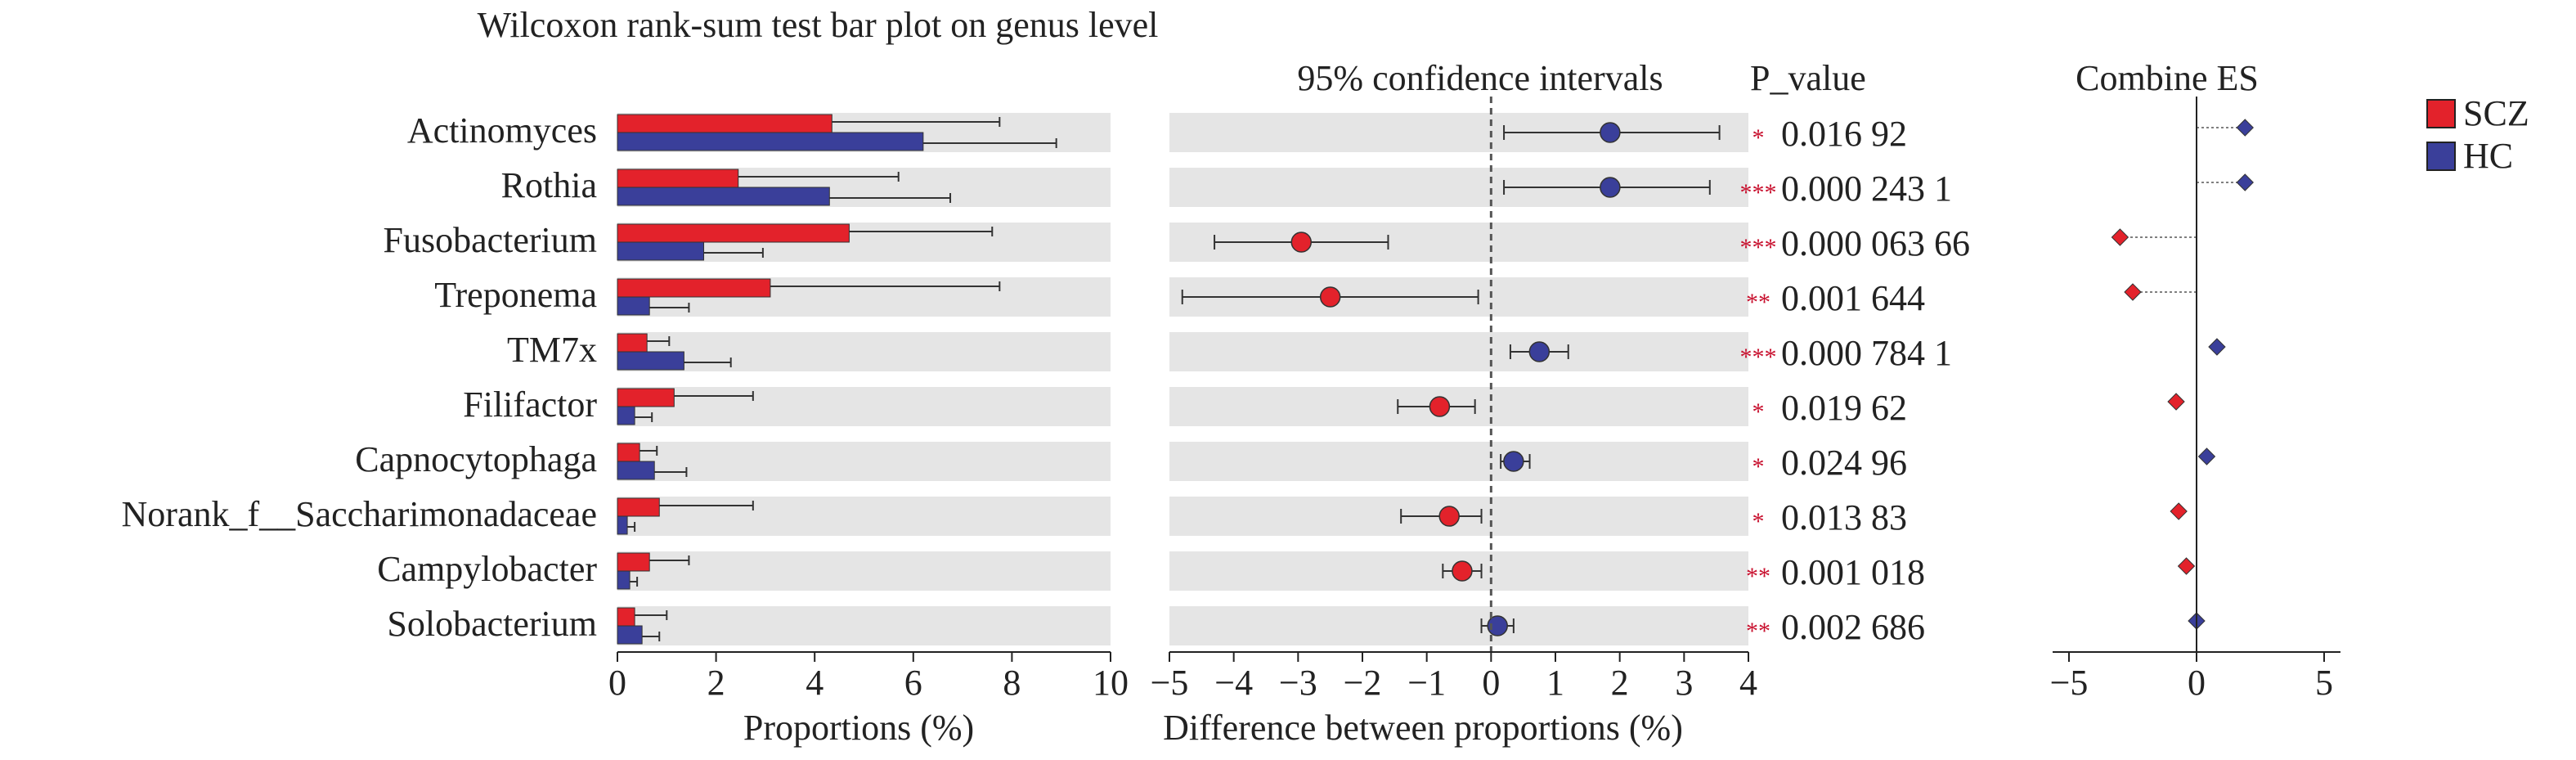  Describe the element at coordinates (1491, 683) in the screenshot. I see `difference-tick-label: 0` at that location.